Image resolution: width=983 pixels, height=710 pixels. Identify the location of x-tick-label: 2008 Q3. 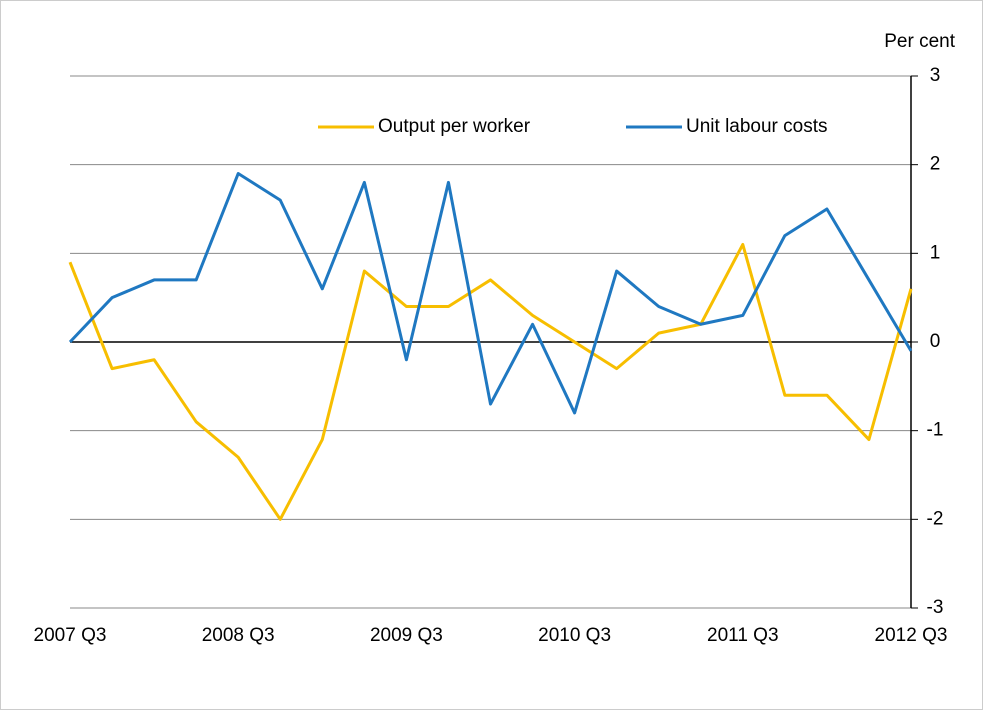
(238, 635).